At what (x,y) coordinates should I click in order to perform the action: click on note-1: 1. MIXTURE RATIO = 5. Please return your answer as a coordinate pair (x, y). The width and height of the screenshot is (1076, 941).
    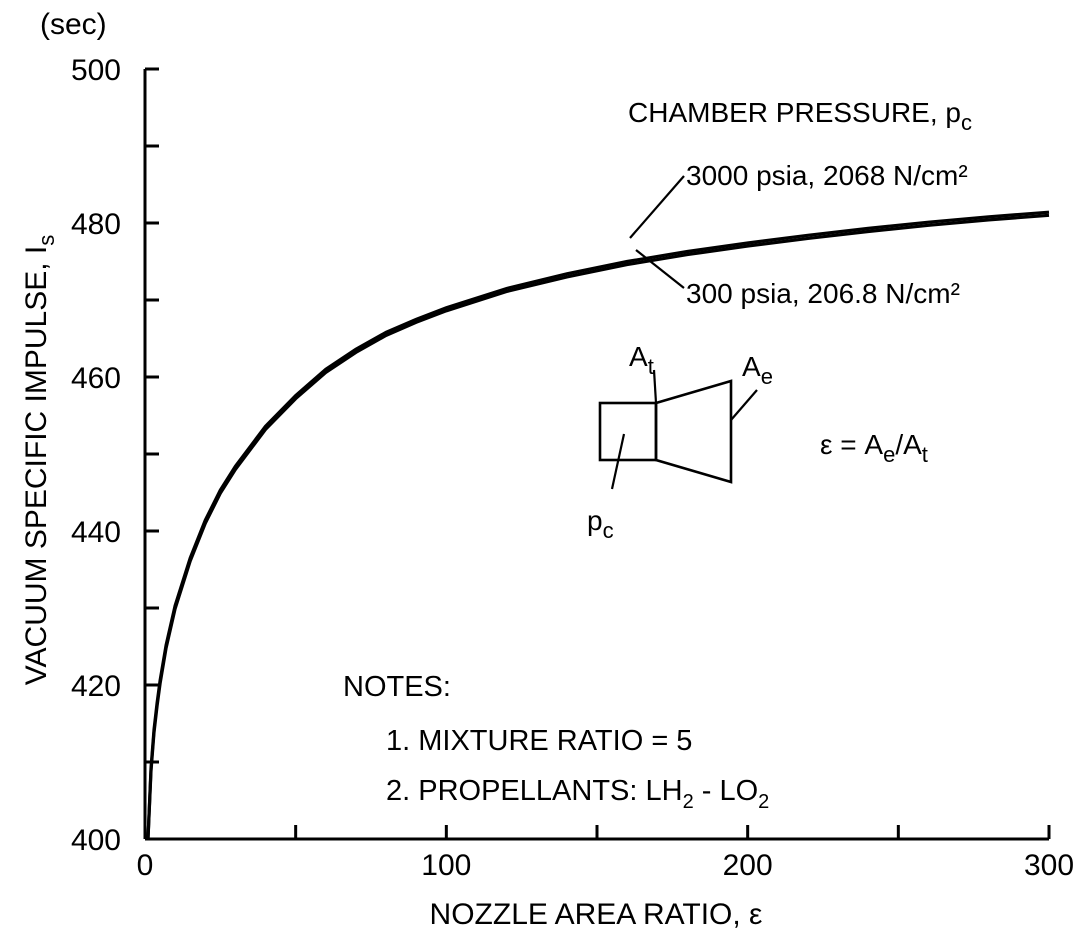
    Looking at the image, I should click on (539, 741).